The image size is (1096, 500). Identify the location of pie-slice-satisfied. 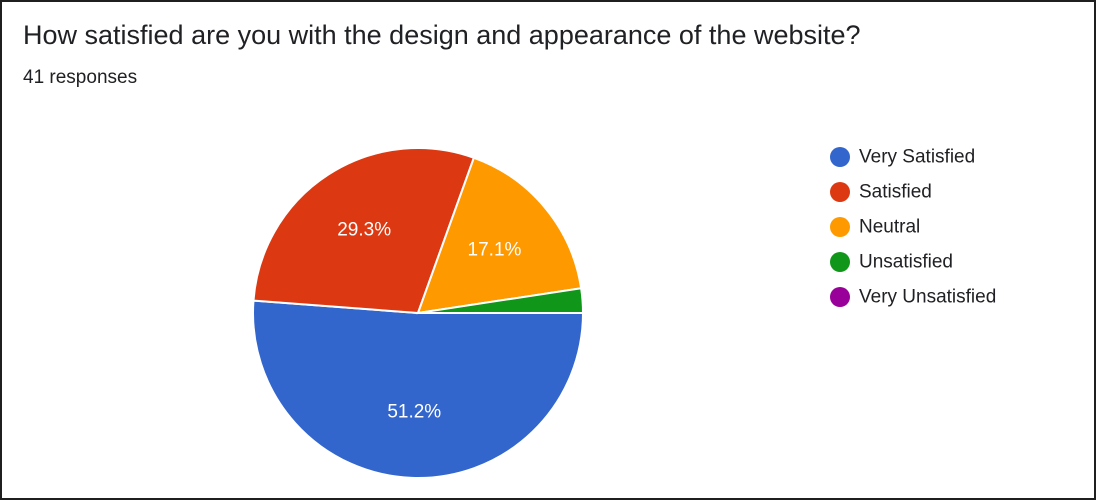
(364, 231).